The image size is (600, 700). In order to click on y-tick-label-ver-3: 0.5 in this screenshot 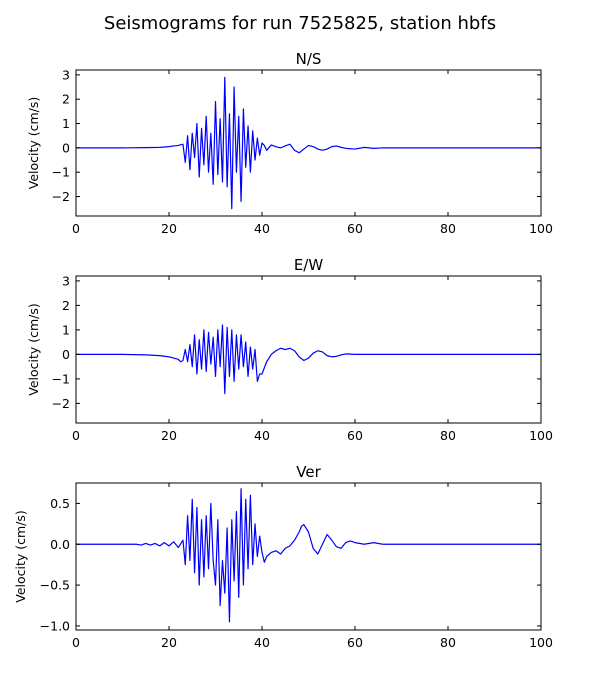, I will do `click(60, 503)`.